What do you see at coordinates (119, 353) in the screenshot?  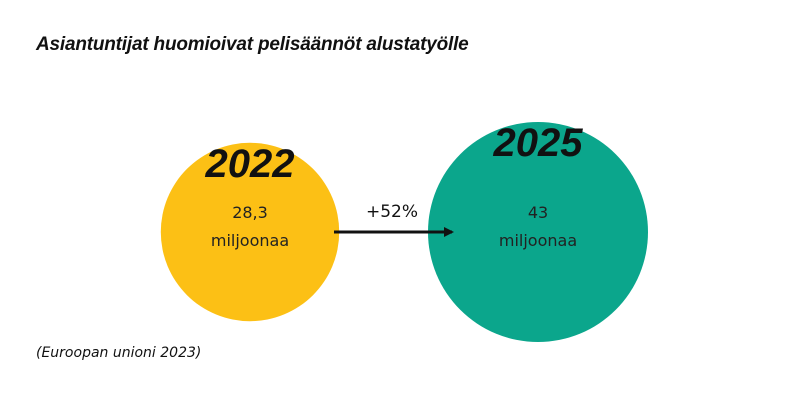 I see `source-note: (Euroopan unioni 2023)` at bounding box center [119, 353].